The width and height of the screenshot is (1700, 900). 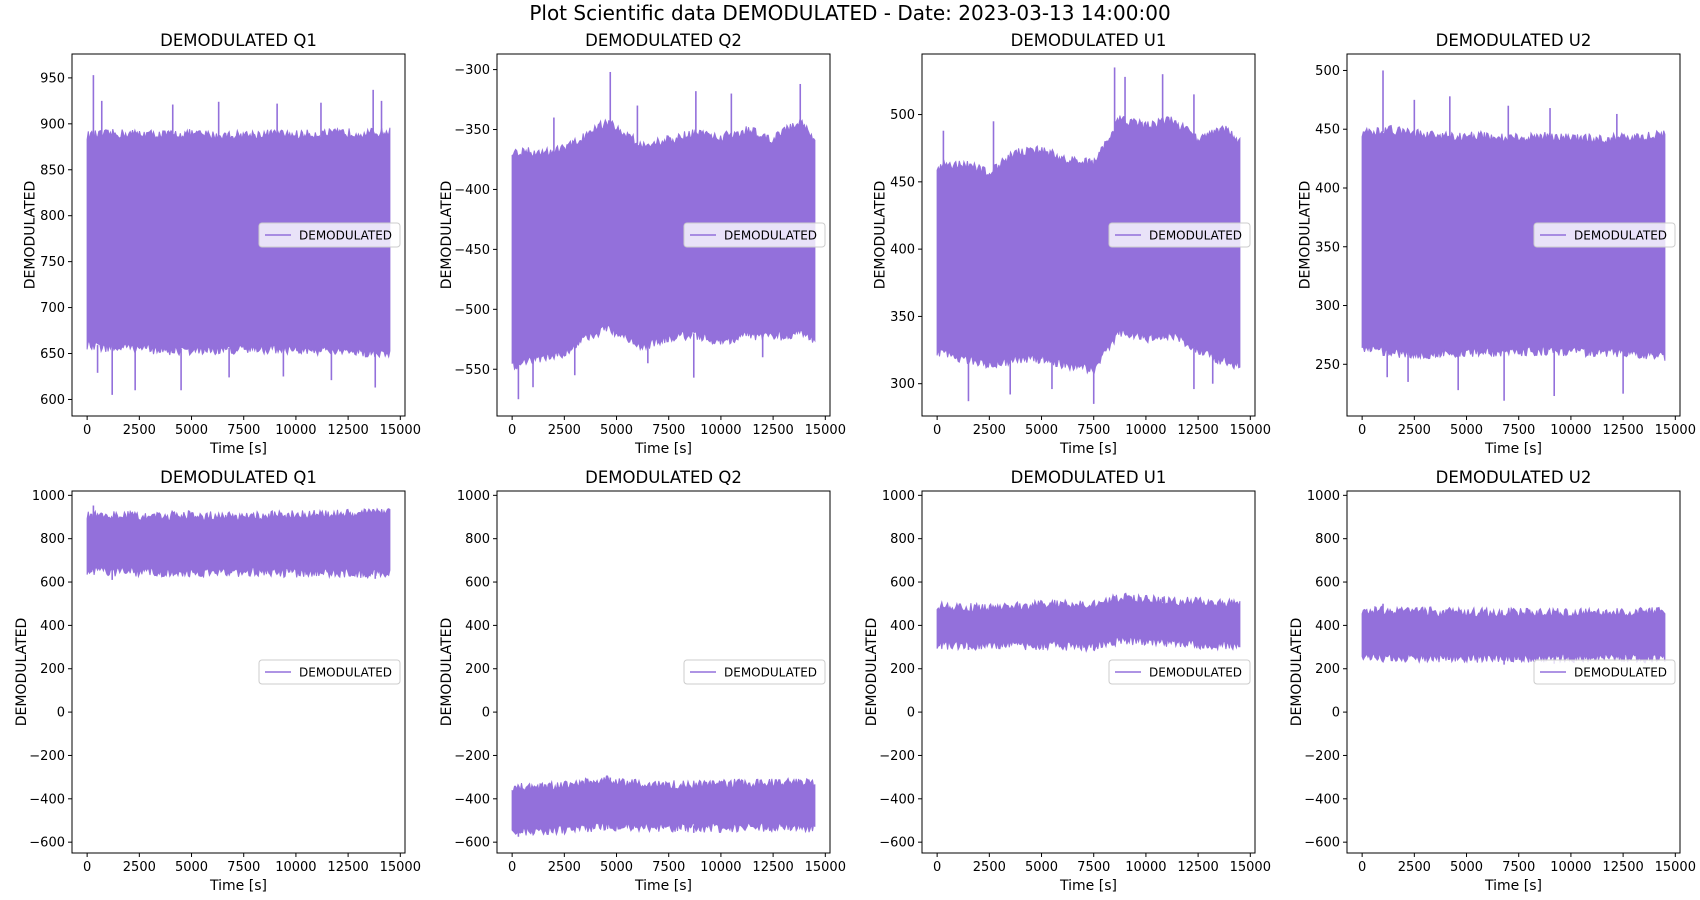 I want to click on y-tick-label: 500, so click(x=902, y=115).